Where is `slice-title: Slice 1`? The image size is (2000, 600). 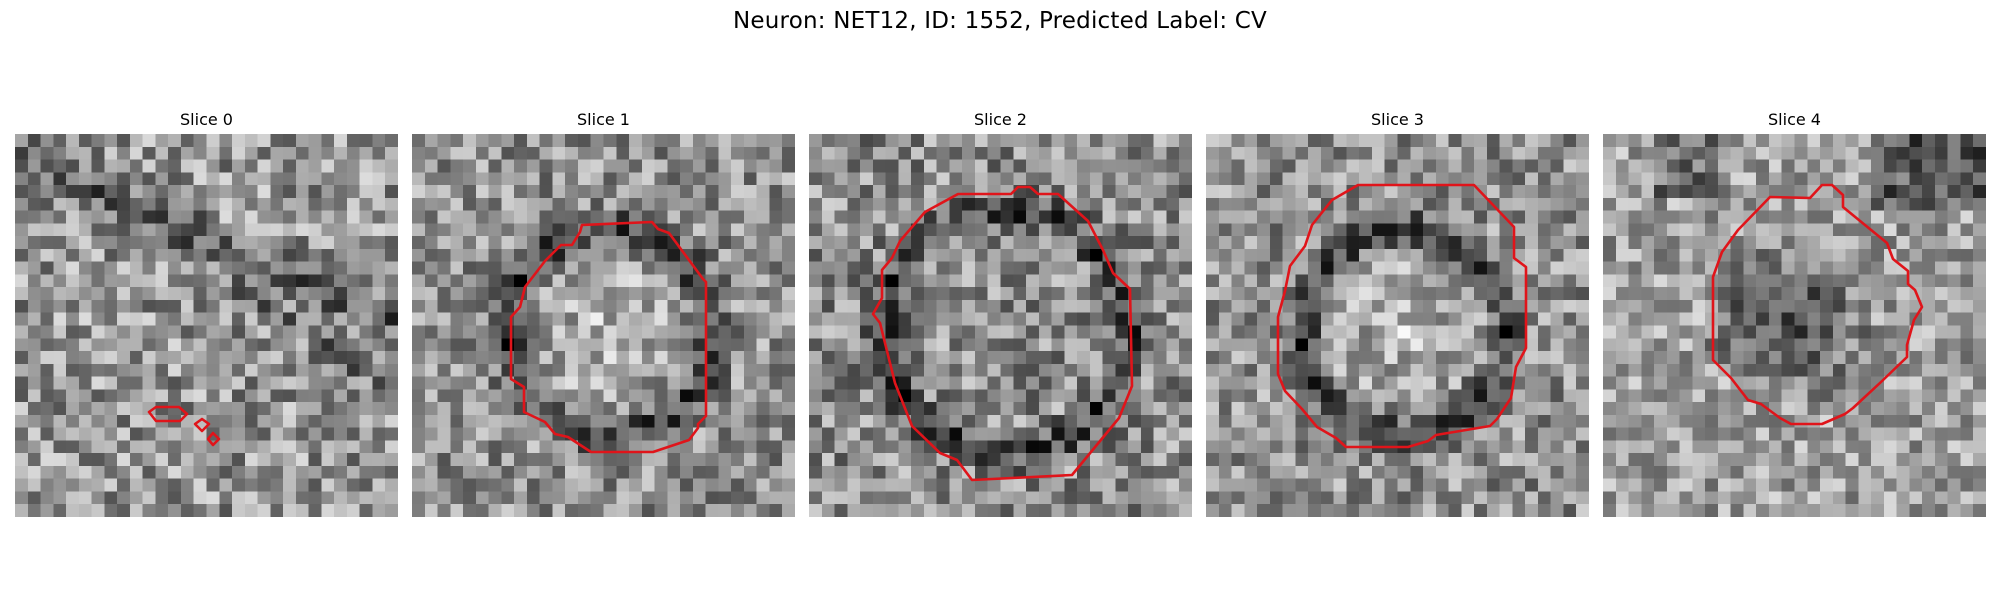
slice-title: Slice 1 is located at coordinates (603, 119).